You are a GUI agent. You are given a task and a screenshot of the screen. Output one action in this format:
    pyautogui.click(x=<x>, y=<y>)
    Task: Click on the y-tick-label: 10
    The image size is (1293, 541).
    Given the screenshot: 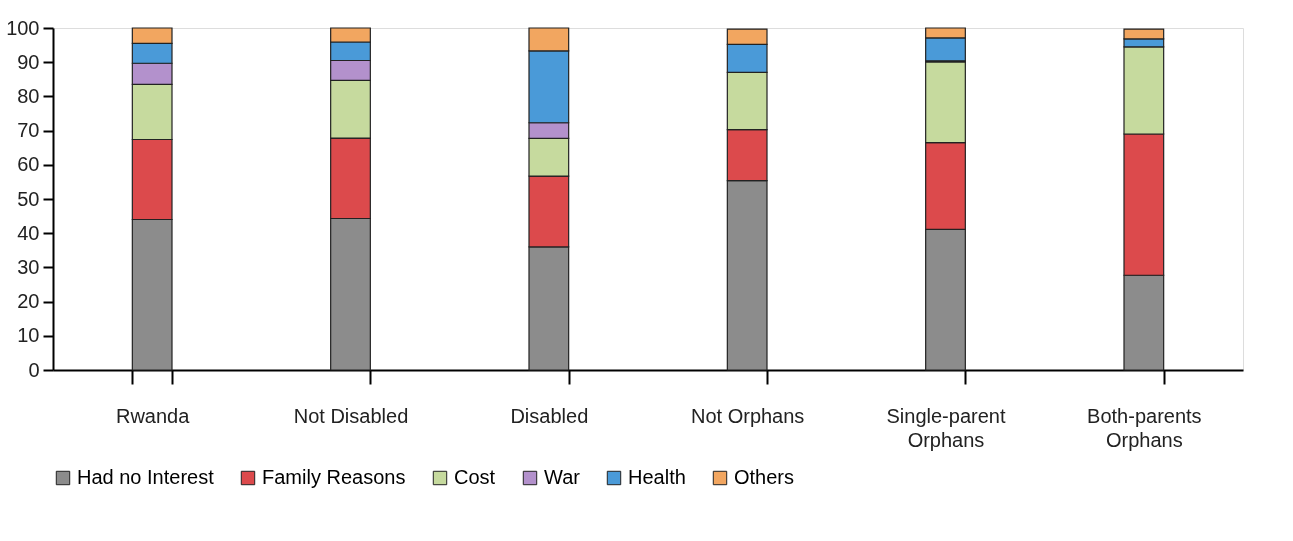 What is the action you would take?
    pyautogui.click(x=28, y=335)
    